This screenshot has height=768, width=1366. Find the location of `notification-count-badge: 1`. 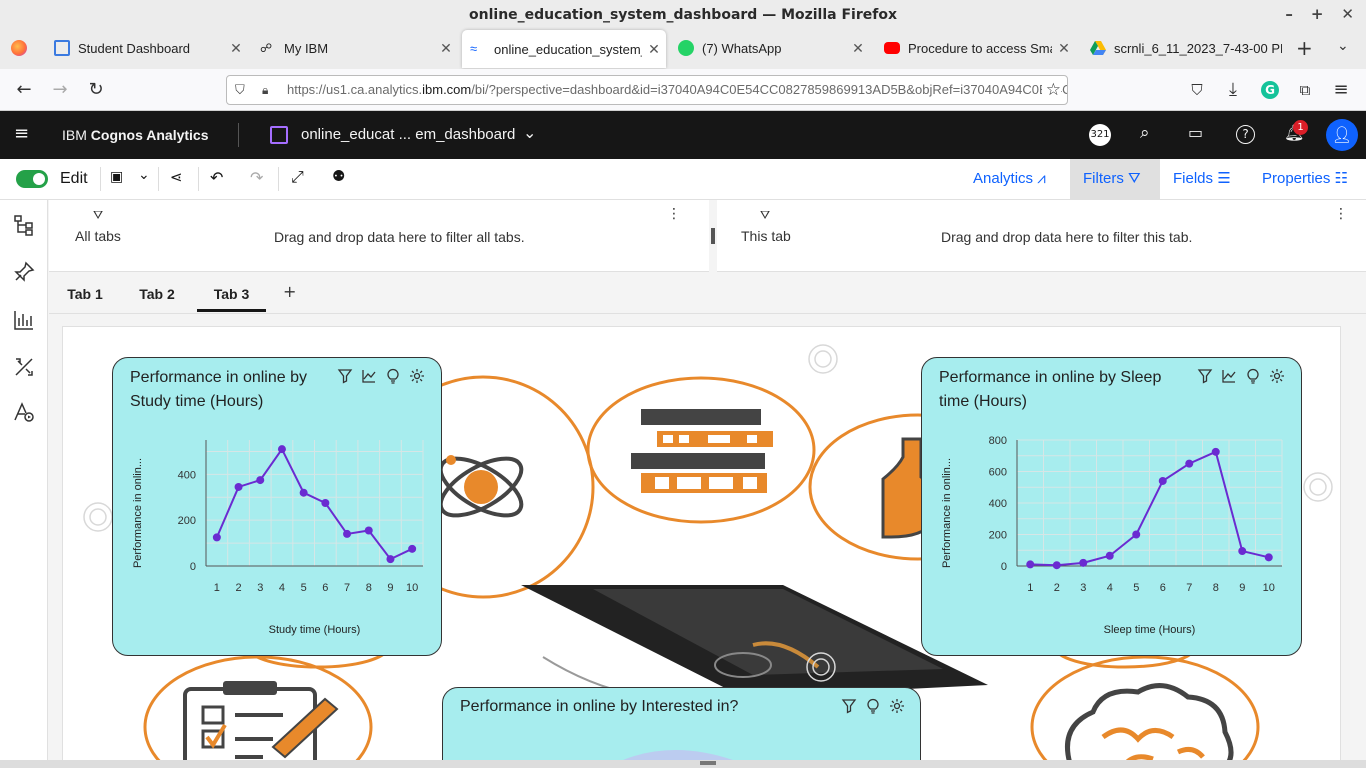

notification-count-badge: 1 is located at coordinates (1300, 127).